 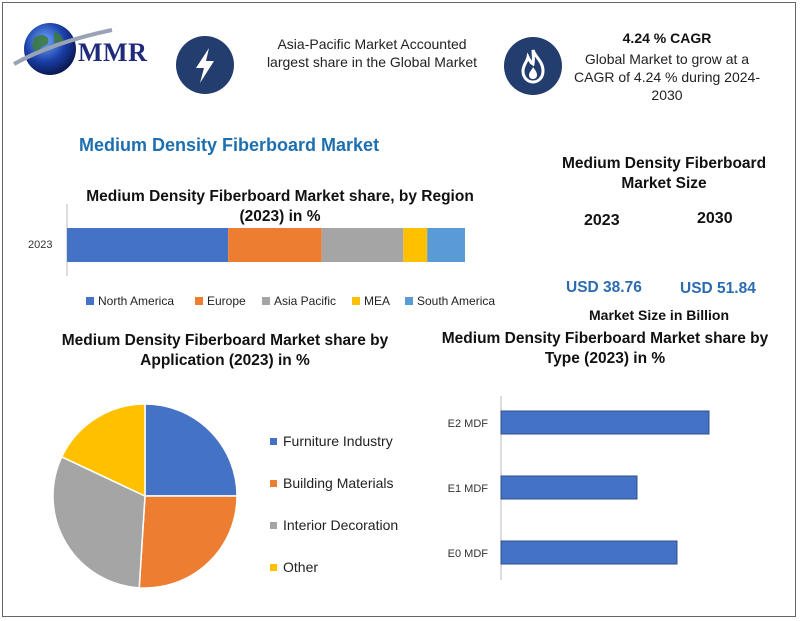 I want to click on globe-icon, so click(x=63, y=49).